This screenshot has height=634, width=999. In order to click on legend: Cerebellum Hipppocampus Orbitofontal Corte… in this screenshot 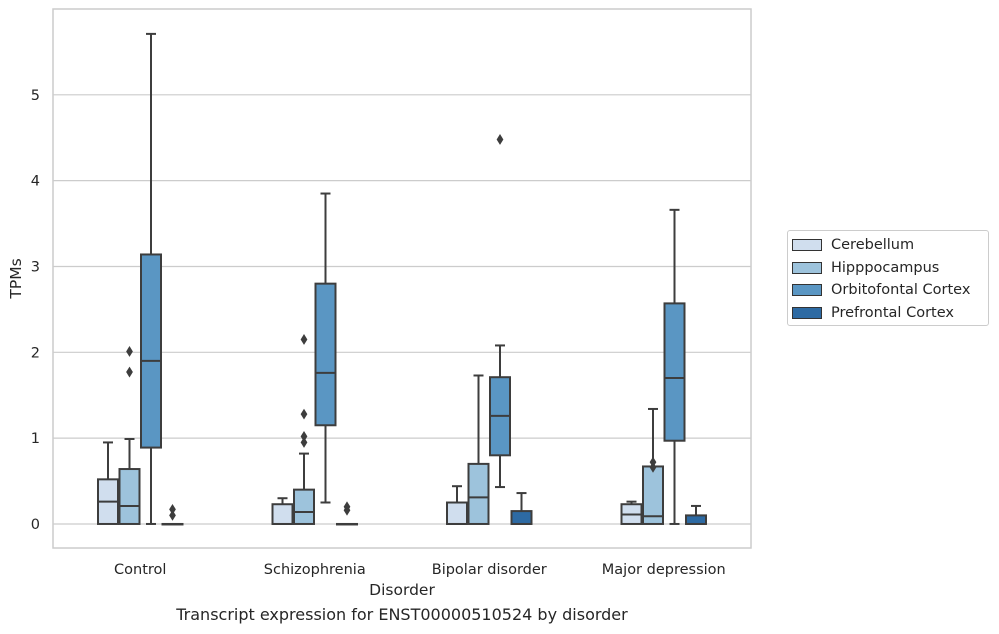, I will do `click(888, 278)`.